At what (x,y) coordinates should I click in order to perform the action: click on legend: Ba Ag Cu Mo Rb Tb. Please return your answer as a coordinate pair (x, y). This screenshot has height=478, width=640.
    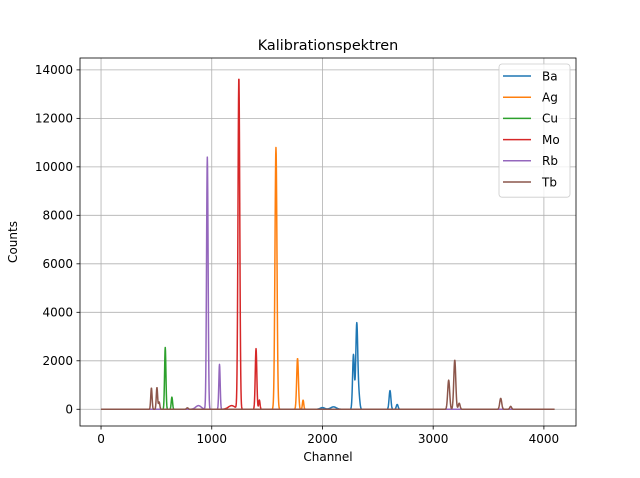
    Looking at the image, I should click on (534, 130).